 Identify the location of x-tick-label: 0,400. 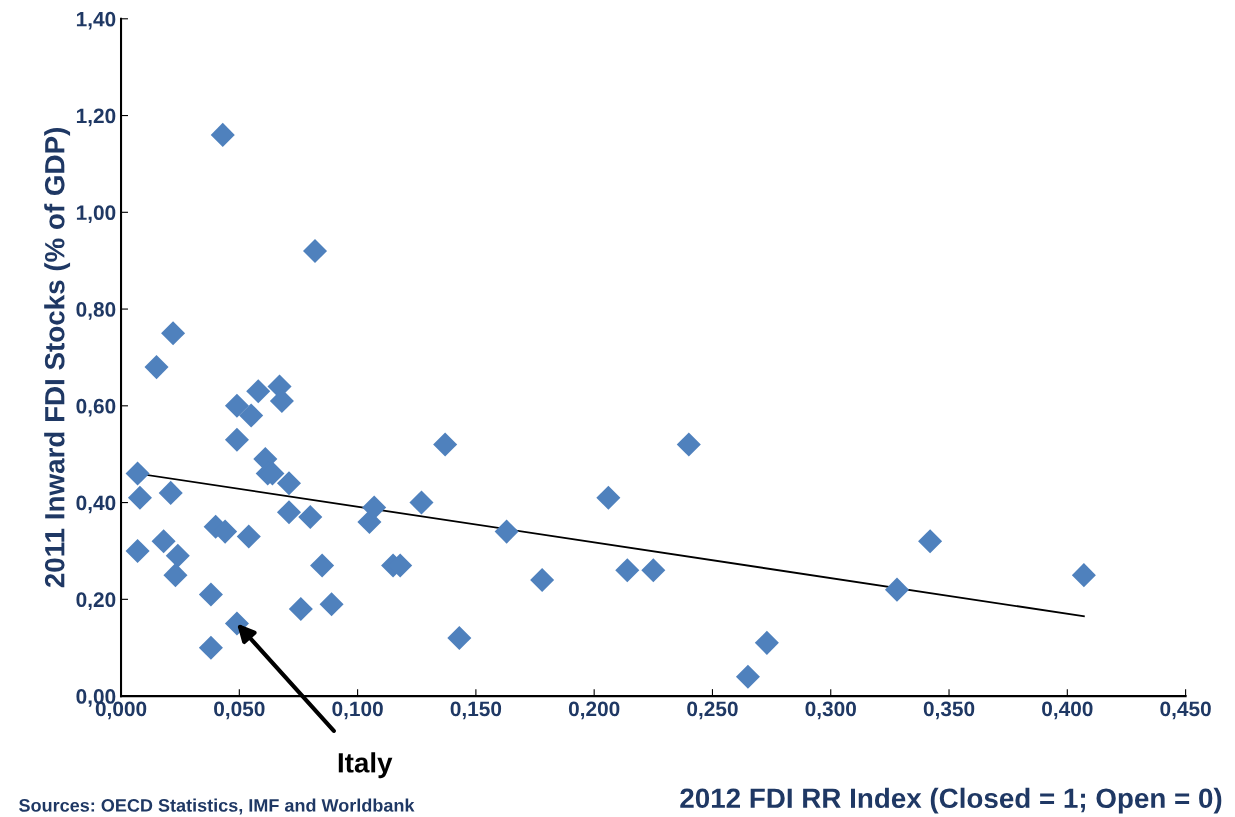
(1067, 710).